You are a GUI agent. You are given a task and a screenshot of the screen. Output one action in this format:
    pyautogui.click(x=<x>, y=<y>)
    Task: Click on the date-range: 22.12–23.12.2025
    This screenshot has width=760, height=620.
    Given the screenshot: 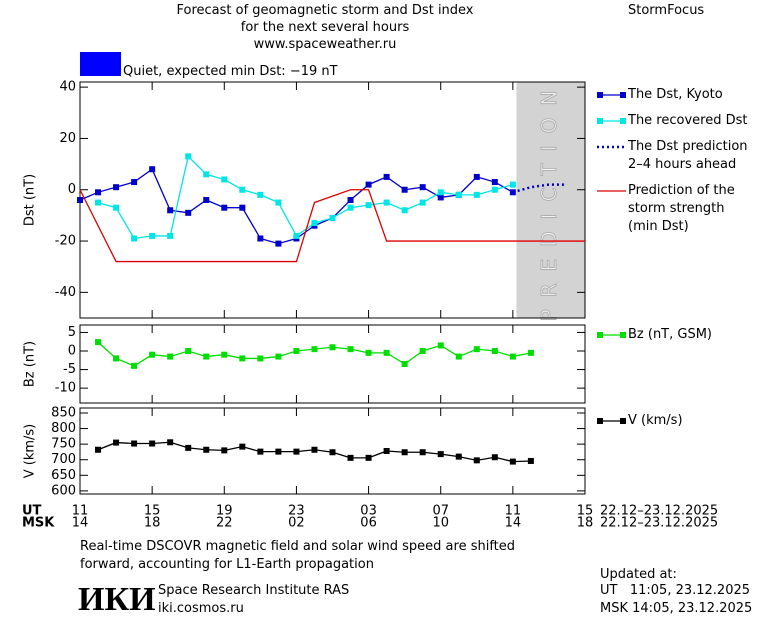 What is the action you would take?
    pyautogui.click(x=659, y=511)
    